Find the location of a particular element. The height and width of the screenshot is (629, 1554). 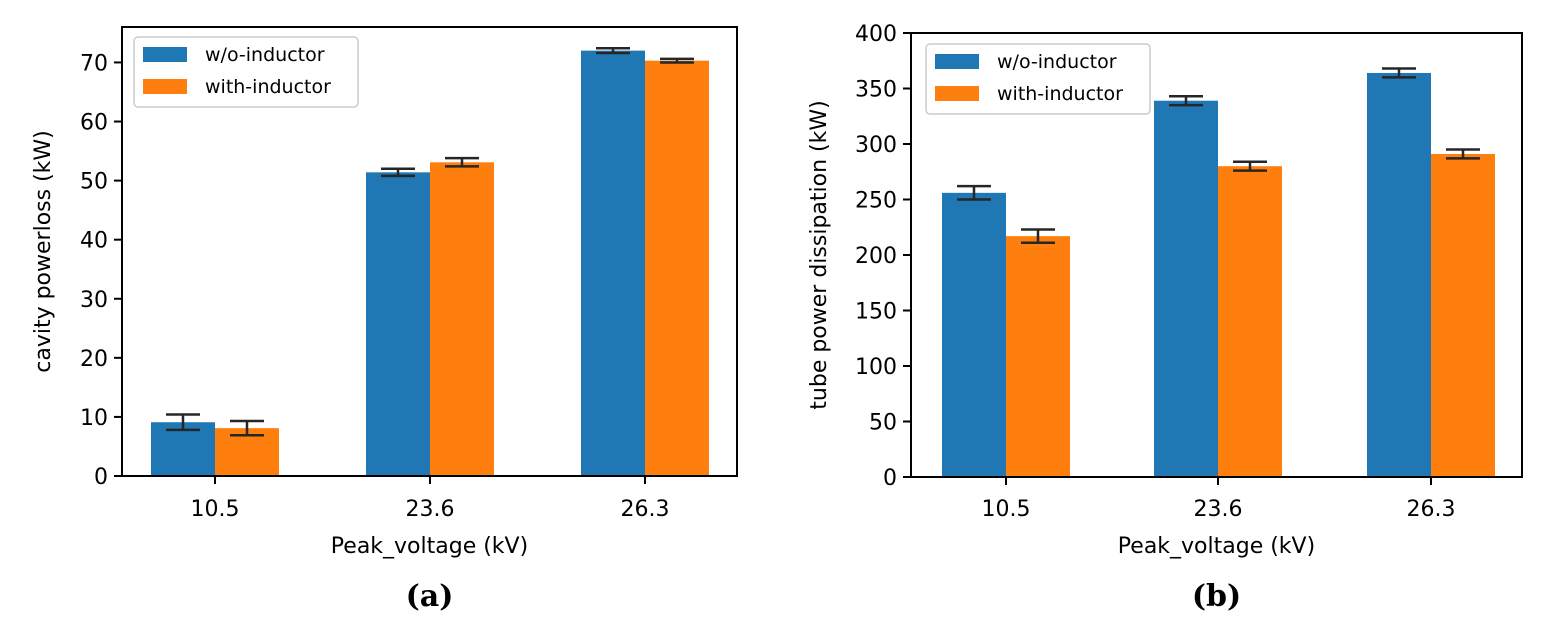

y-tick-label: 40 is located at coordinates (94, 241).